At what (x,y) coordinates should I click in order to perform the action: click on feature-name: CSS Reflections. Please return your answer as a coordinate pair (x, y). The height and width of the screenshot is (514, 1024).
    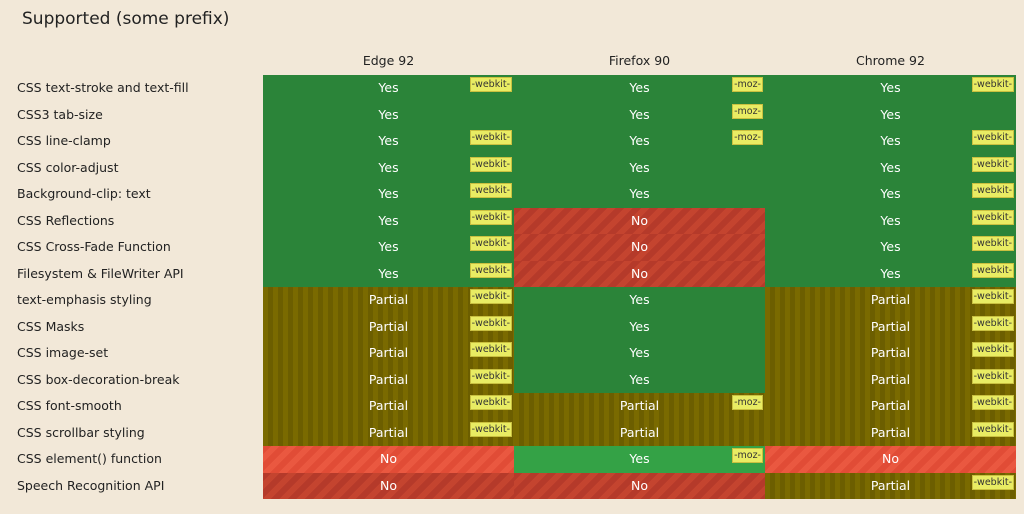
    Looking at the image, I should click on (66, 220).